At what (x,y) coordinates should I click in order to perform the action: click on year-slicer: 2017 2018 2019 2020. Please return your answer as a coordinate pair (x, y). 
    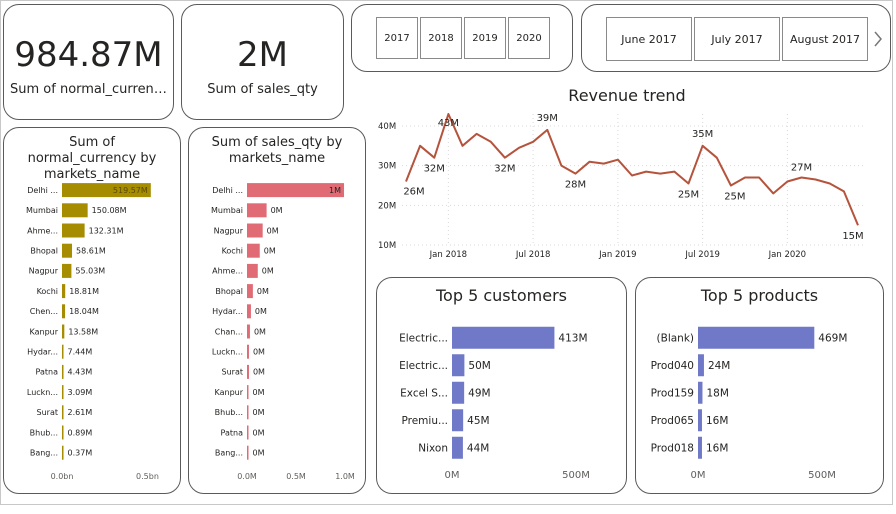
    Looking at the image, I should click on (462, 38).